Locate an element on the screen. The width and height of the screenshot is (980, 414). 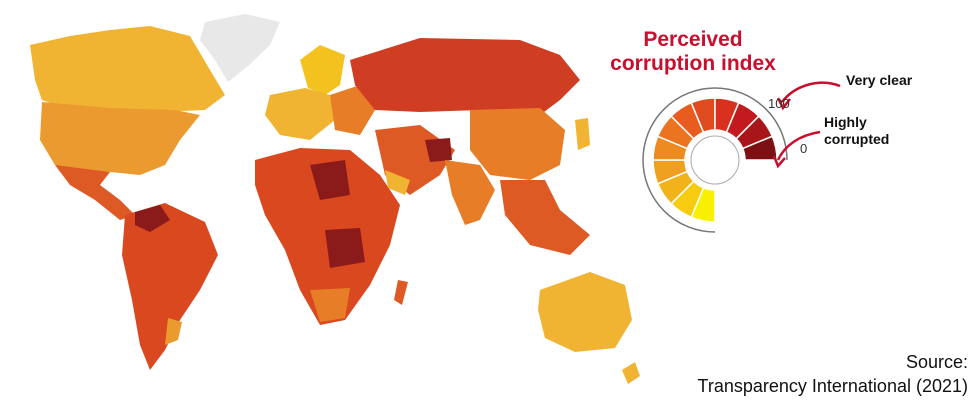
region-south-africa is located at coordinates (330, 305).